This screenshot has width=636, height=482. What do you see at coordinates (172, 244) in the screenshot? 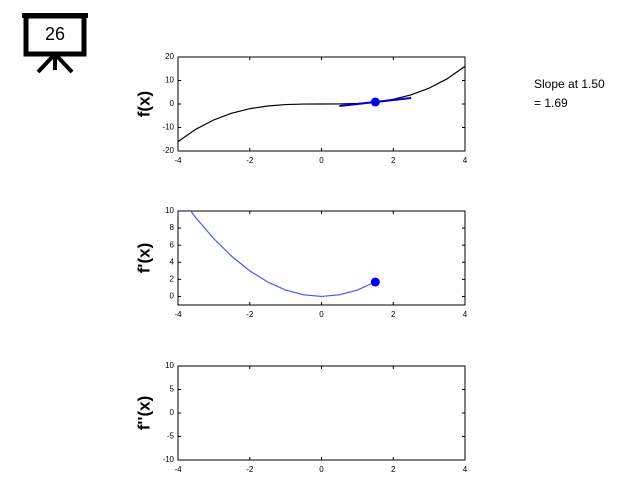
I see `y-tick-label: 6` at bounding box center [172, 244].